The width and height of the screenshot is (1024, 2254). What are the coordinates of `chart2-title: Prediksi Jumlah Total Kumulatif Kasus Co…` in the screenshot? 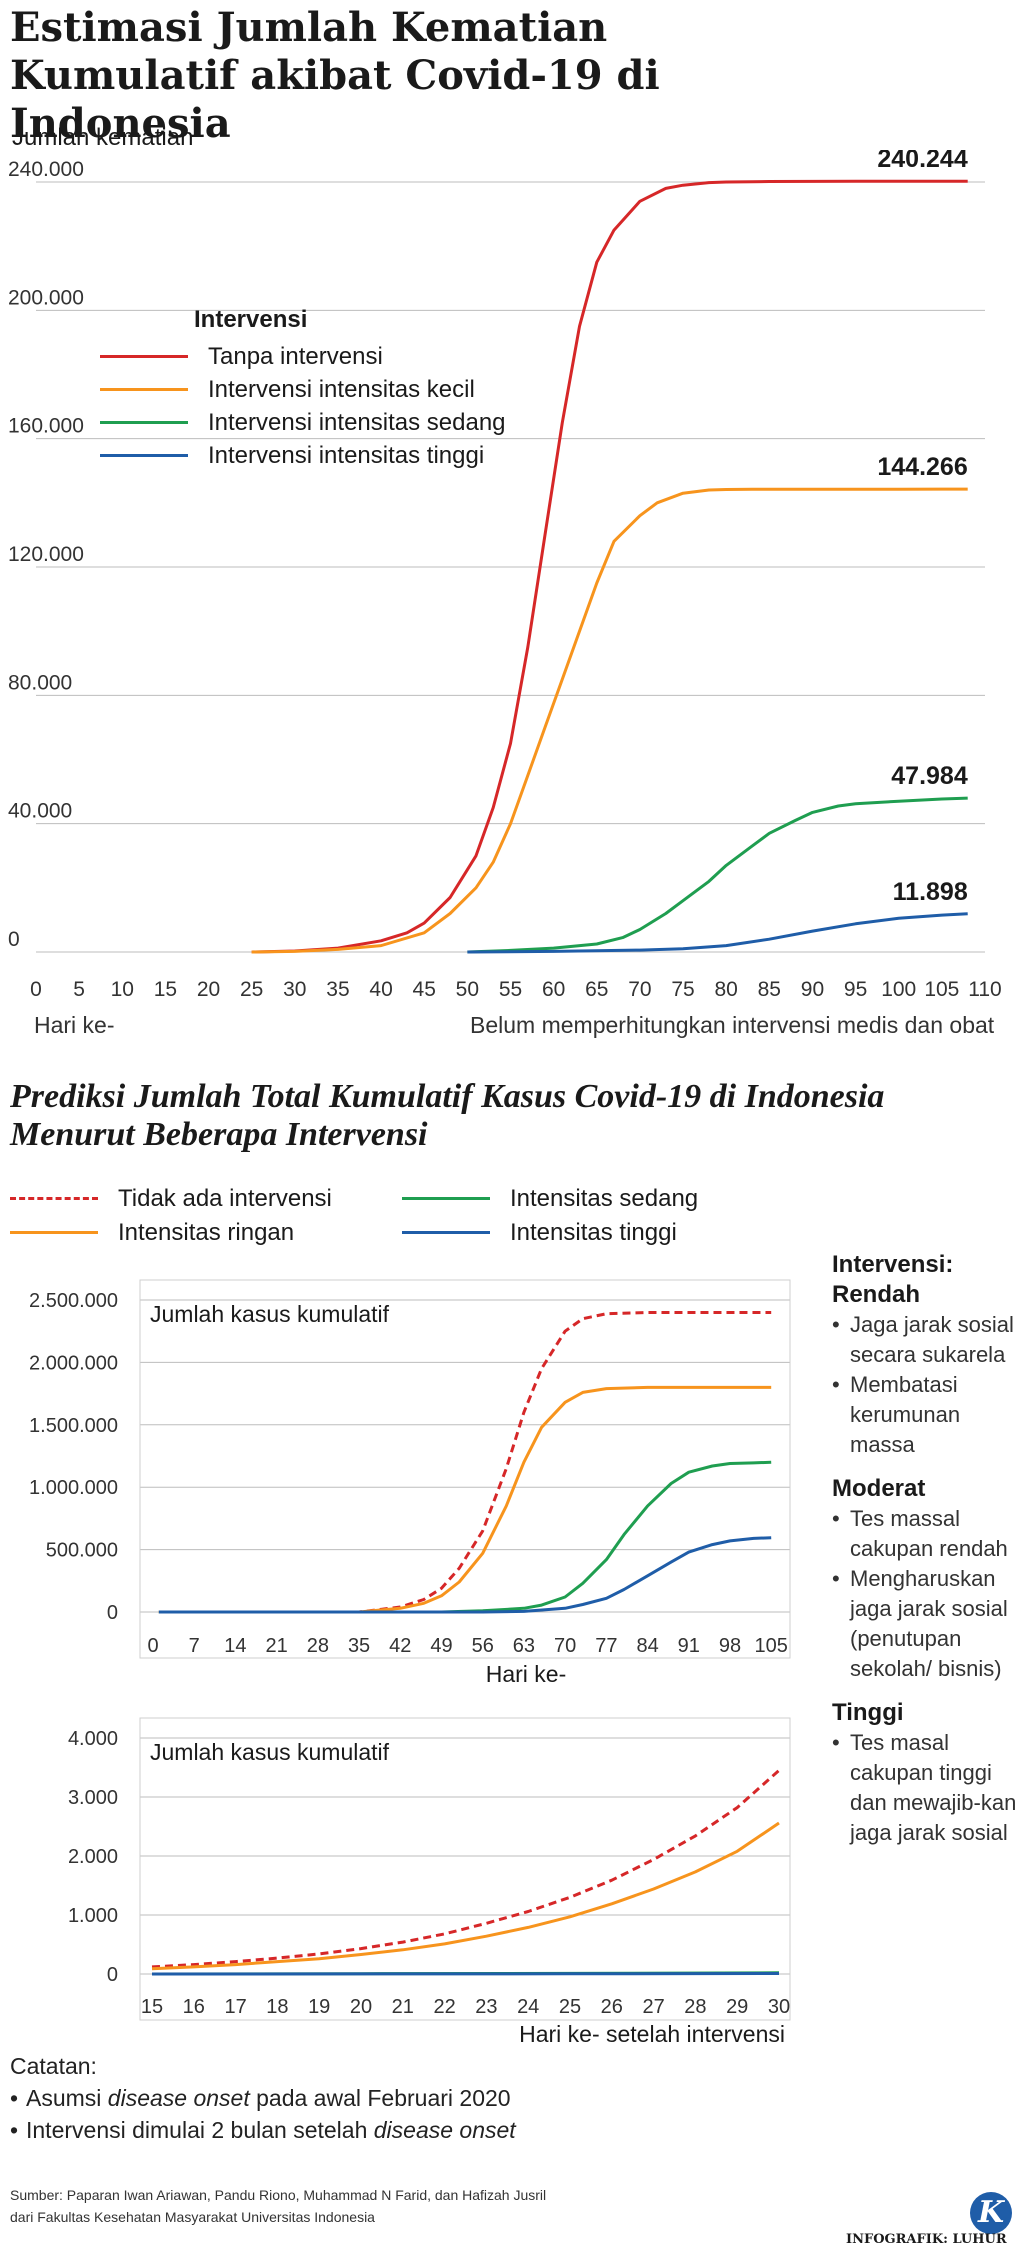 It's located at (447, 1115).